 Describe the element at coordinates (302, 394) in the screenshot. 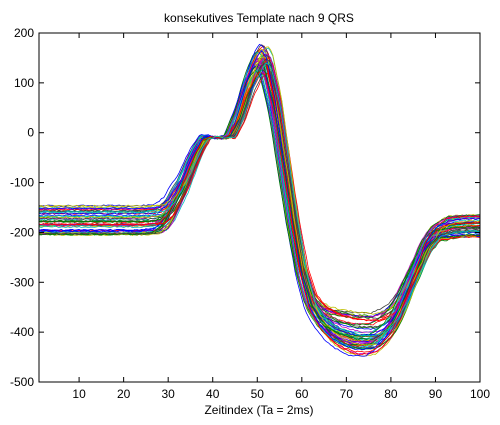

I see `x-tick-label: 60` at that location.